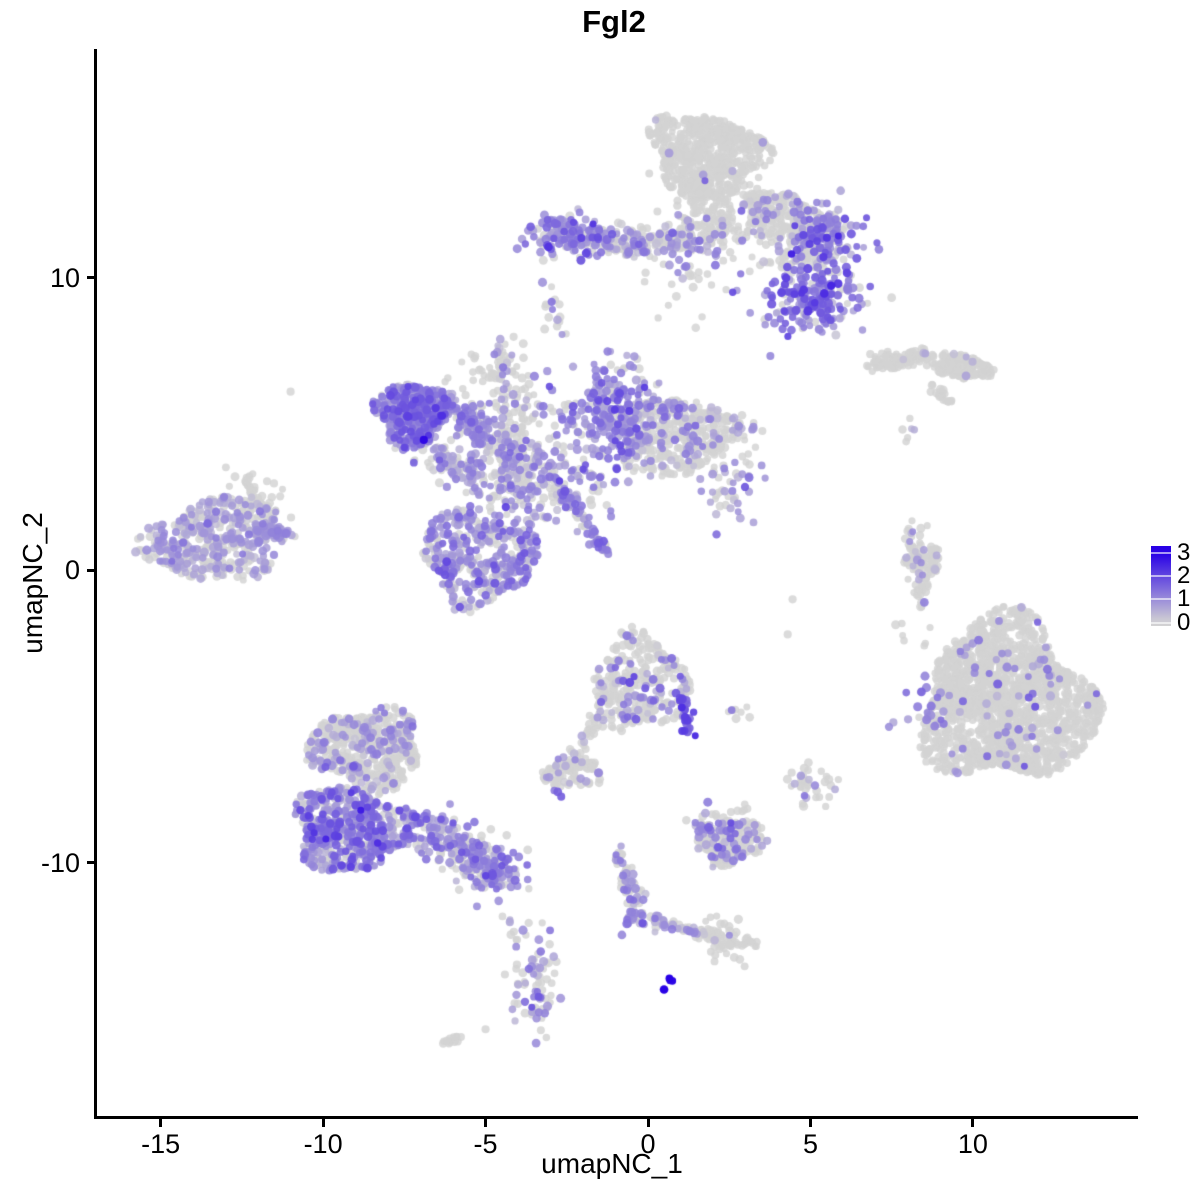 This screenshot has height=1200, width=1200. I want to click on x-tick-label: -5, so click(485, 1144).